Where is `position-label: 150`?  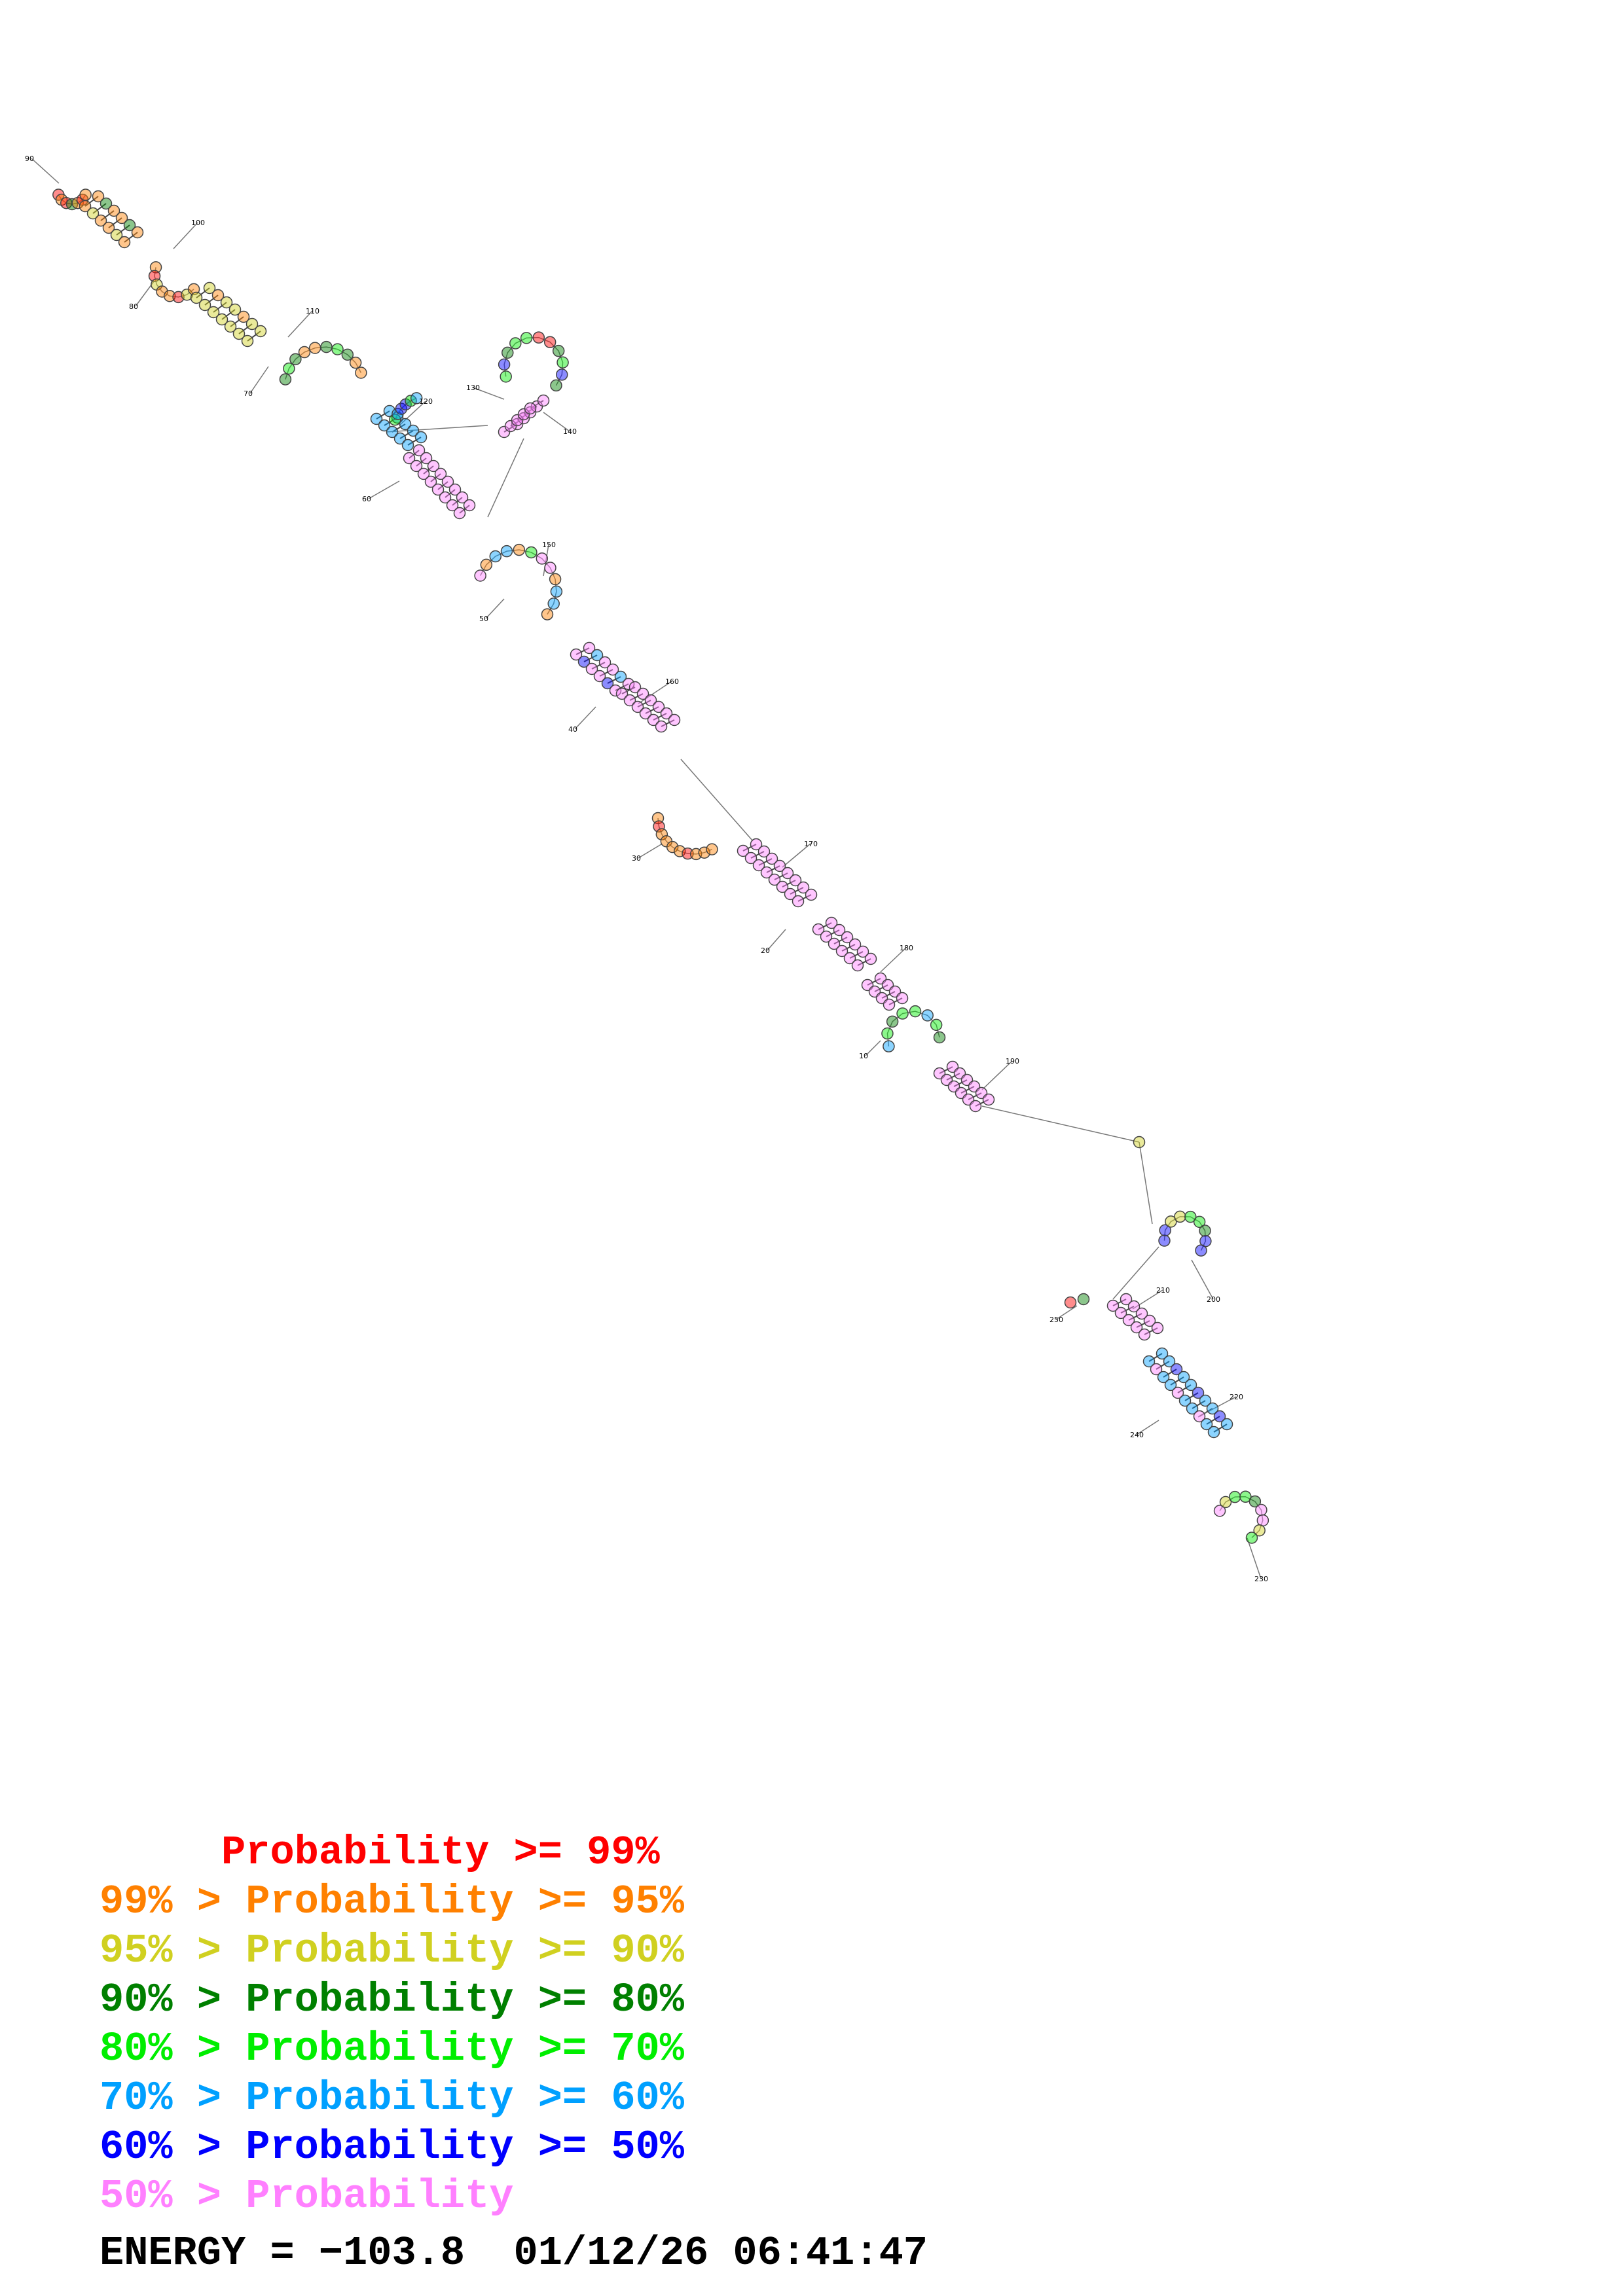 position-label: 150 is located at coordinates (549, 545).